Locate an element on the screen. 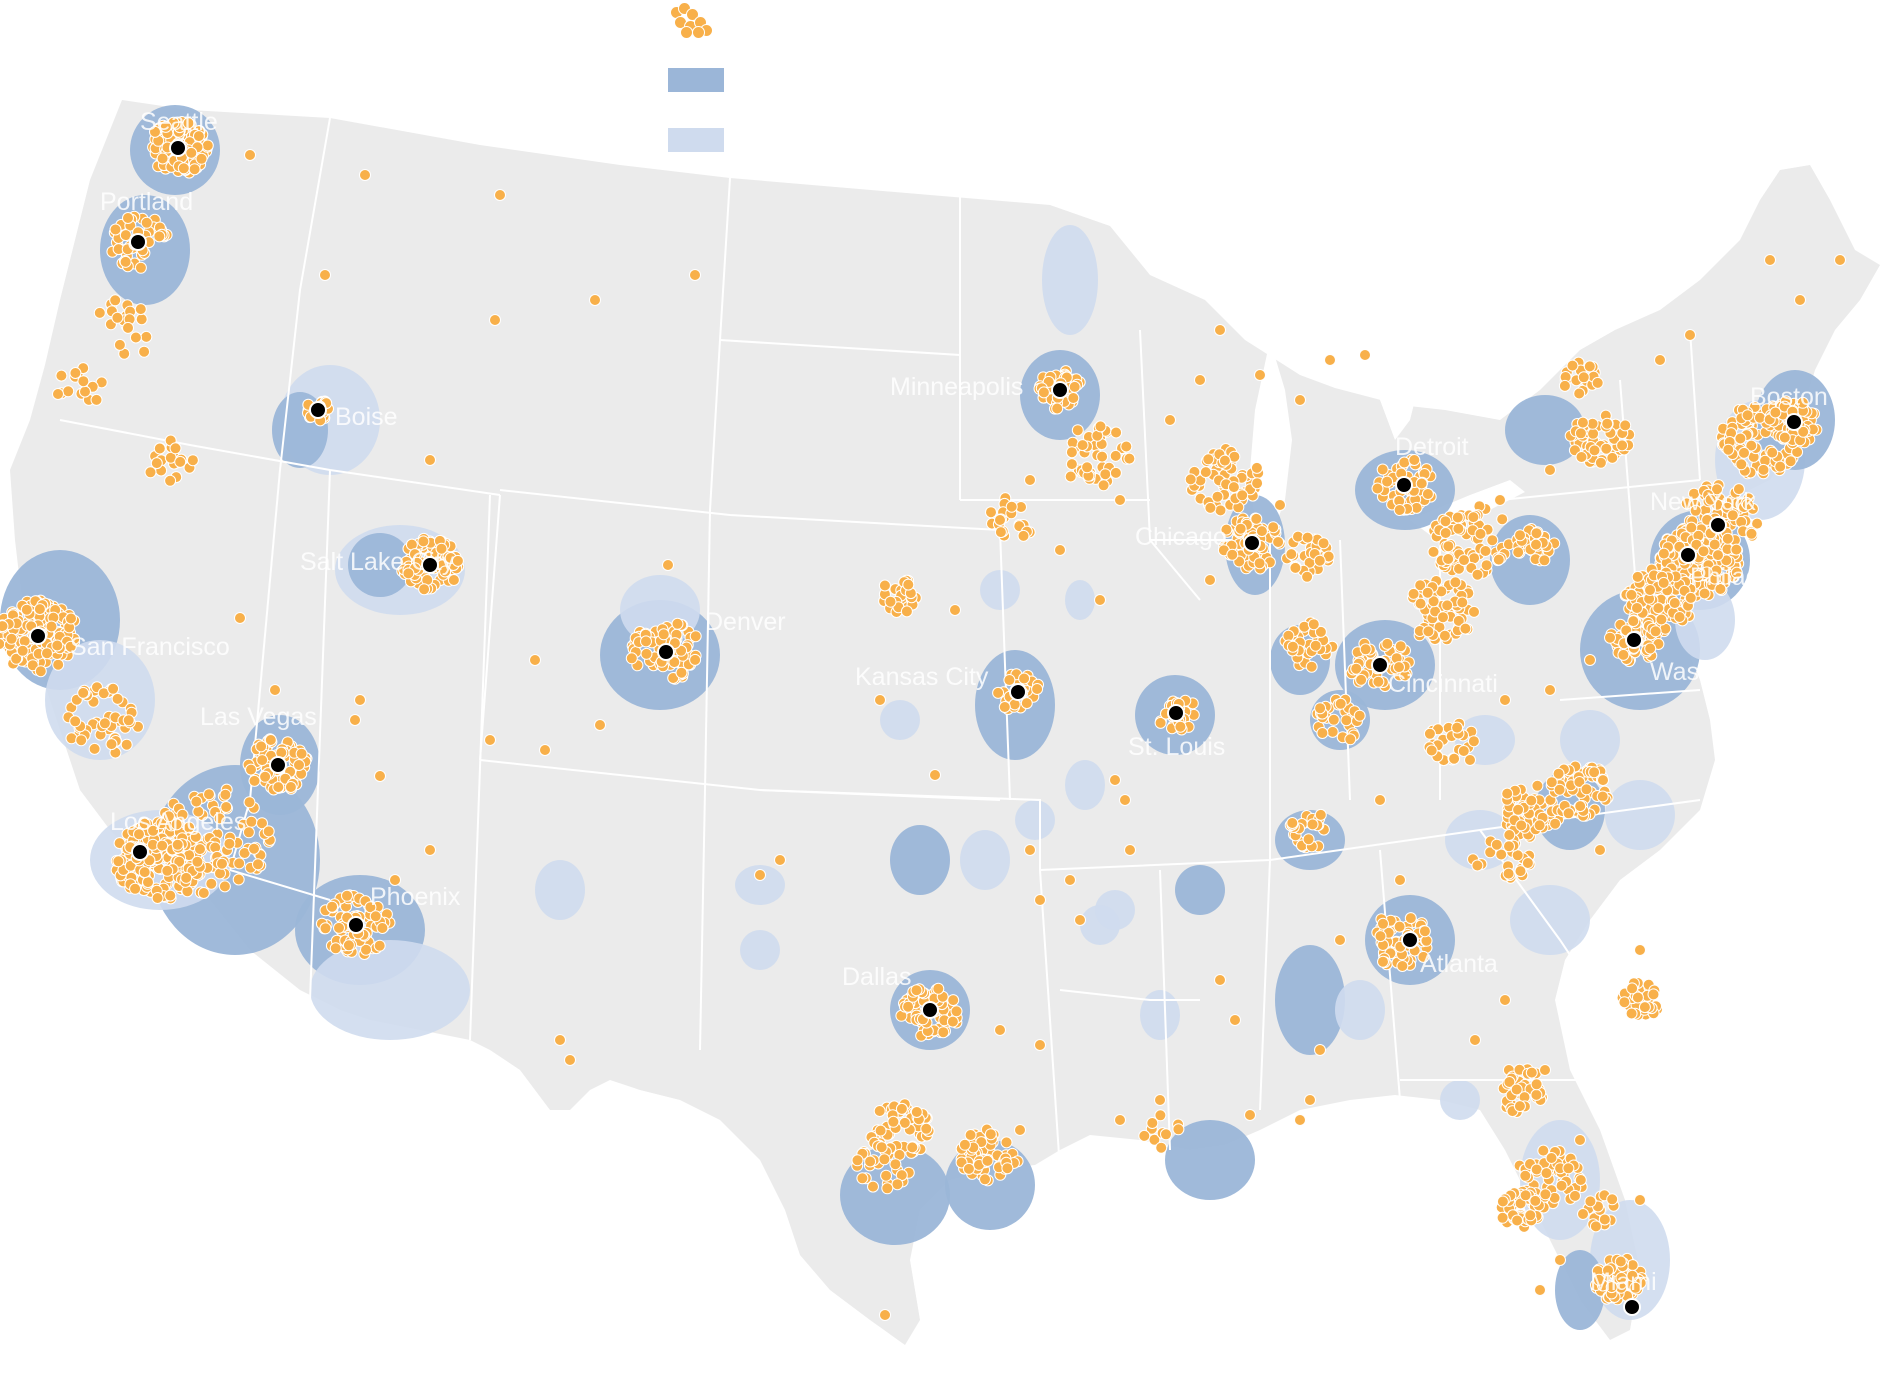 The image size is (1890, 1374). city-label-atlanta: Atlanta is located at coordinates (1459, 964).